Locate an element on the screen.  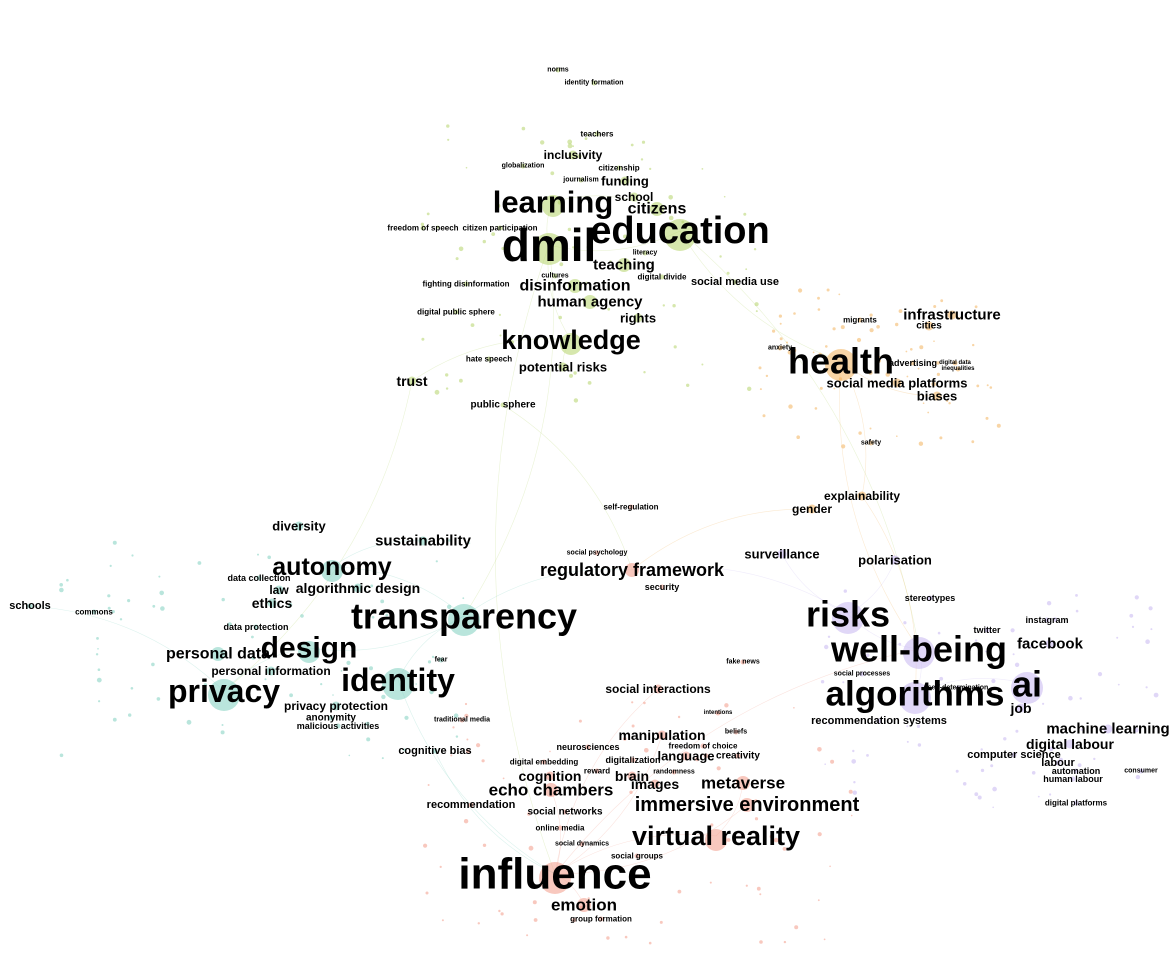
label-intentions: intentions is located at coordinates (718, 713).